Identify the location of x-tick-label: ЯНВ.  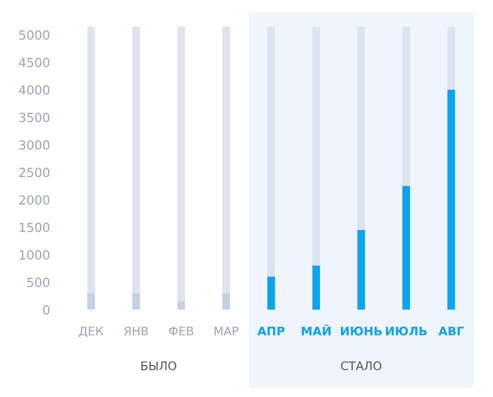
(136, 331).